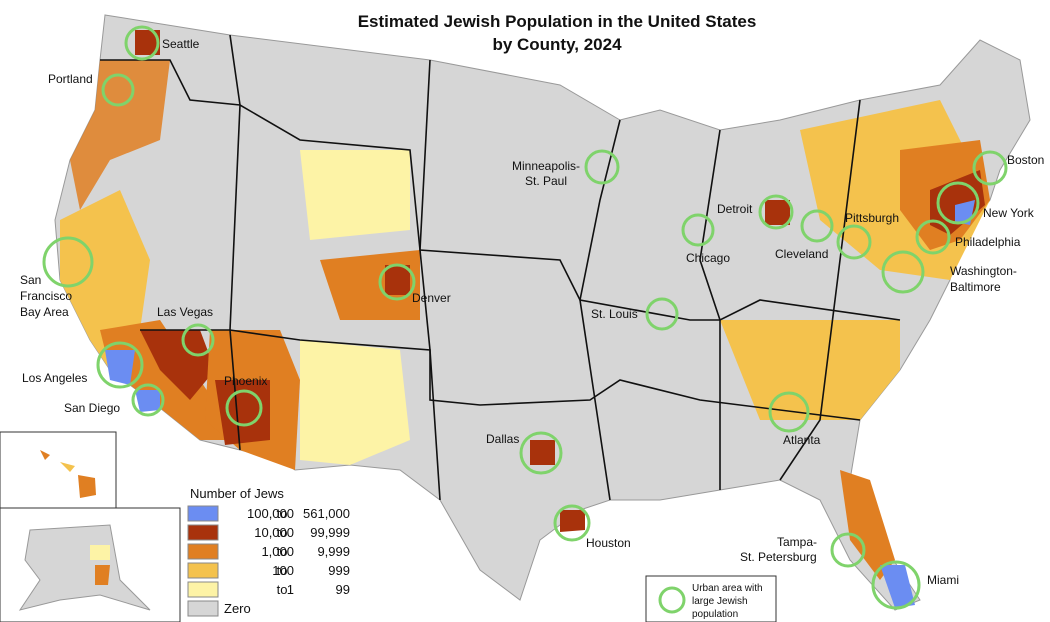 The height and width of the screenshot is (622, 1050). I want to click on city-label: Philadelphia, so click(988, 242).